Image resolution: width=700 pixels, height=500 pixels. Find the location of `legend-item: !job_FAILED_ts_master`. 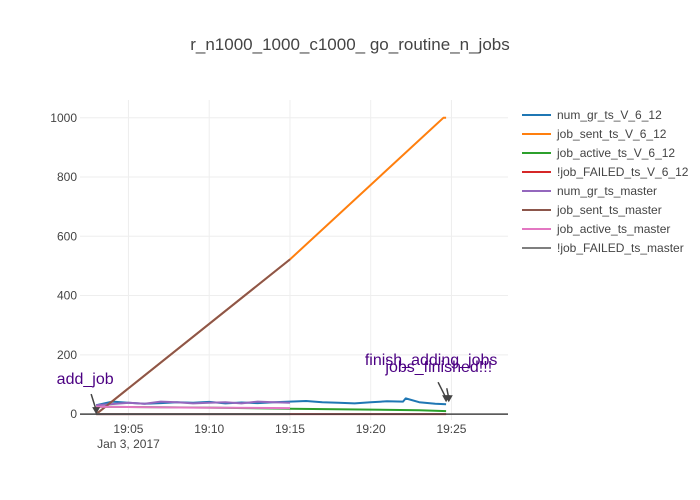

legend-item: !job_FAILED_ts_master is located at coordinates (603, 248).